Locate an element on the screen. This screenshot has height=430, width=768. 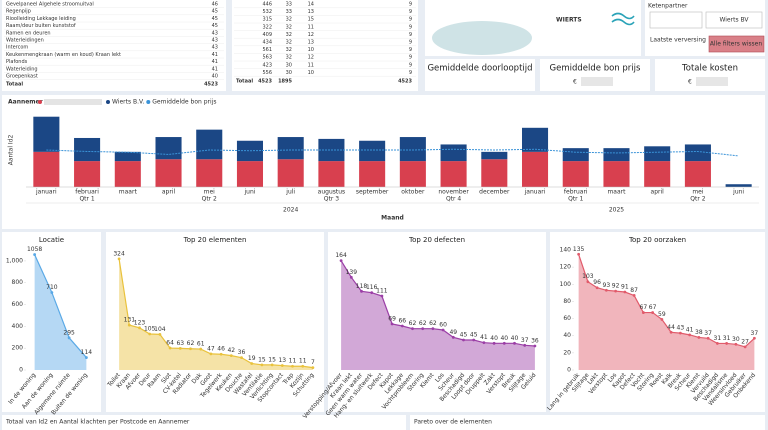
table-cell: Ramen en deuren is located at coordinates (28, 33).